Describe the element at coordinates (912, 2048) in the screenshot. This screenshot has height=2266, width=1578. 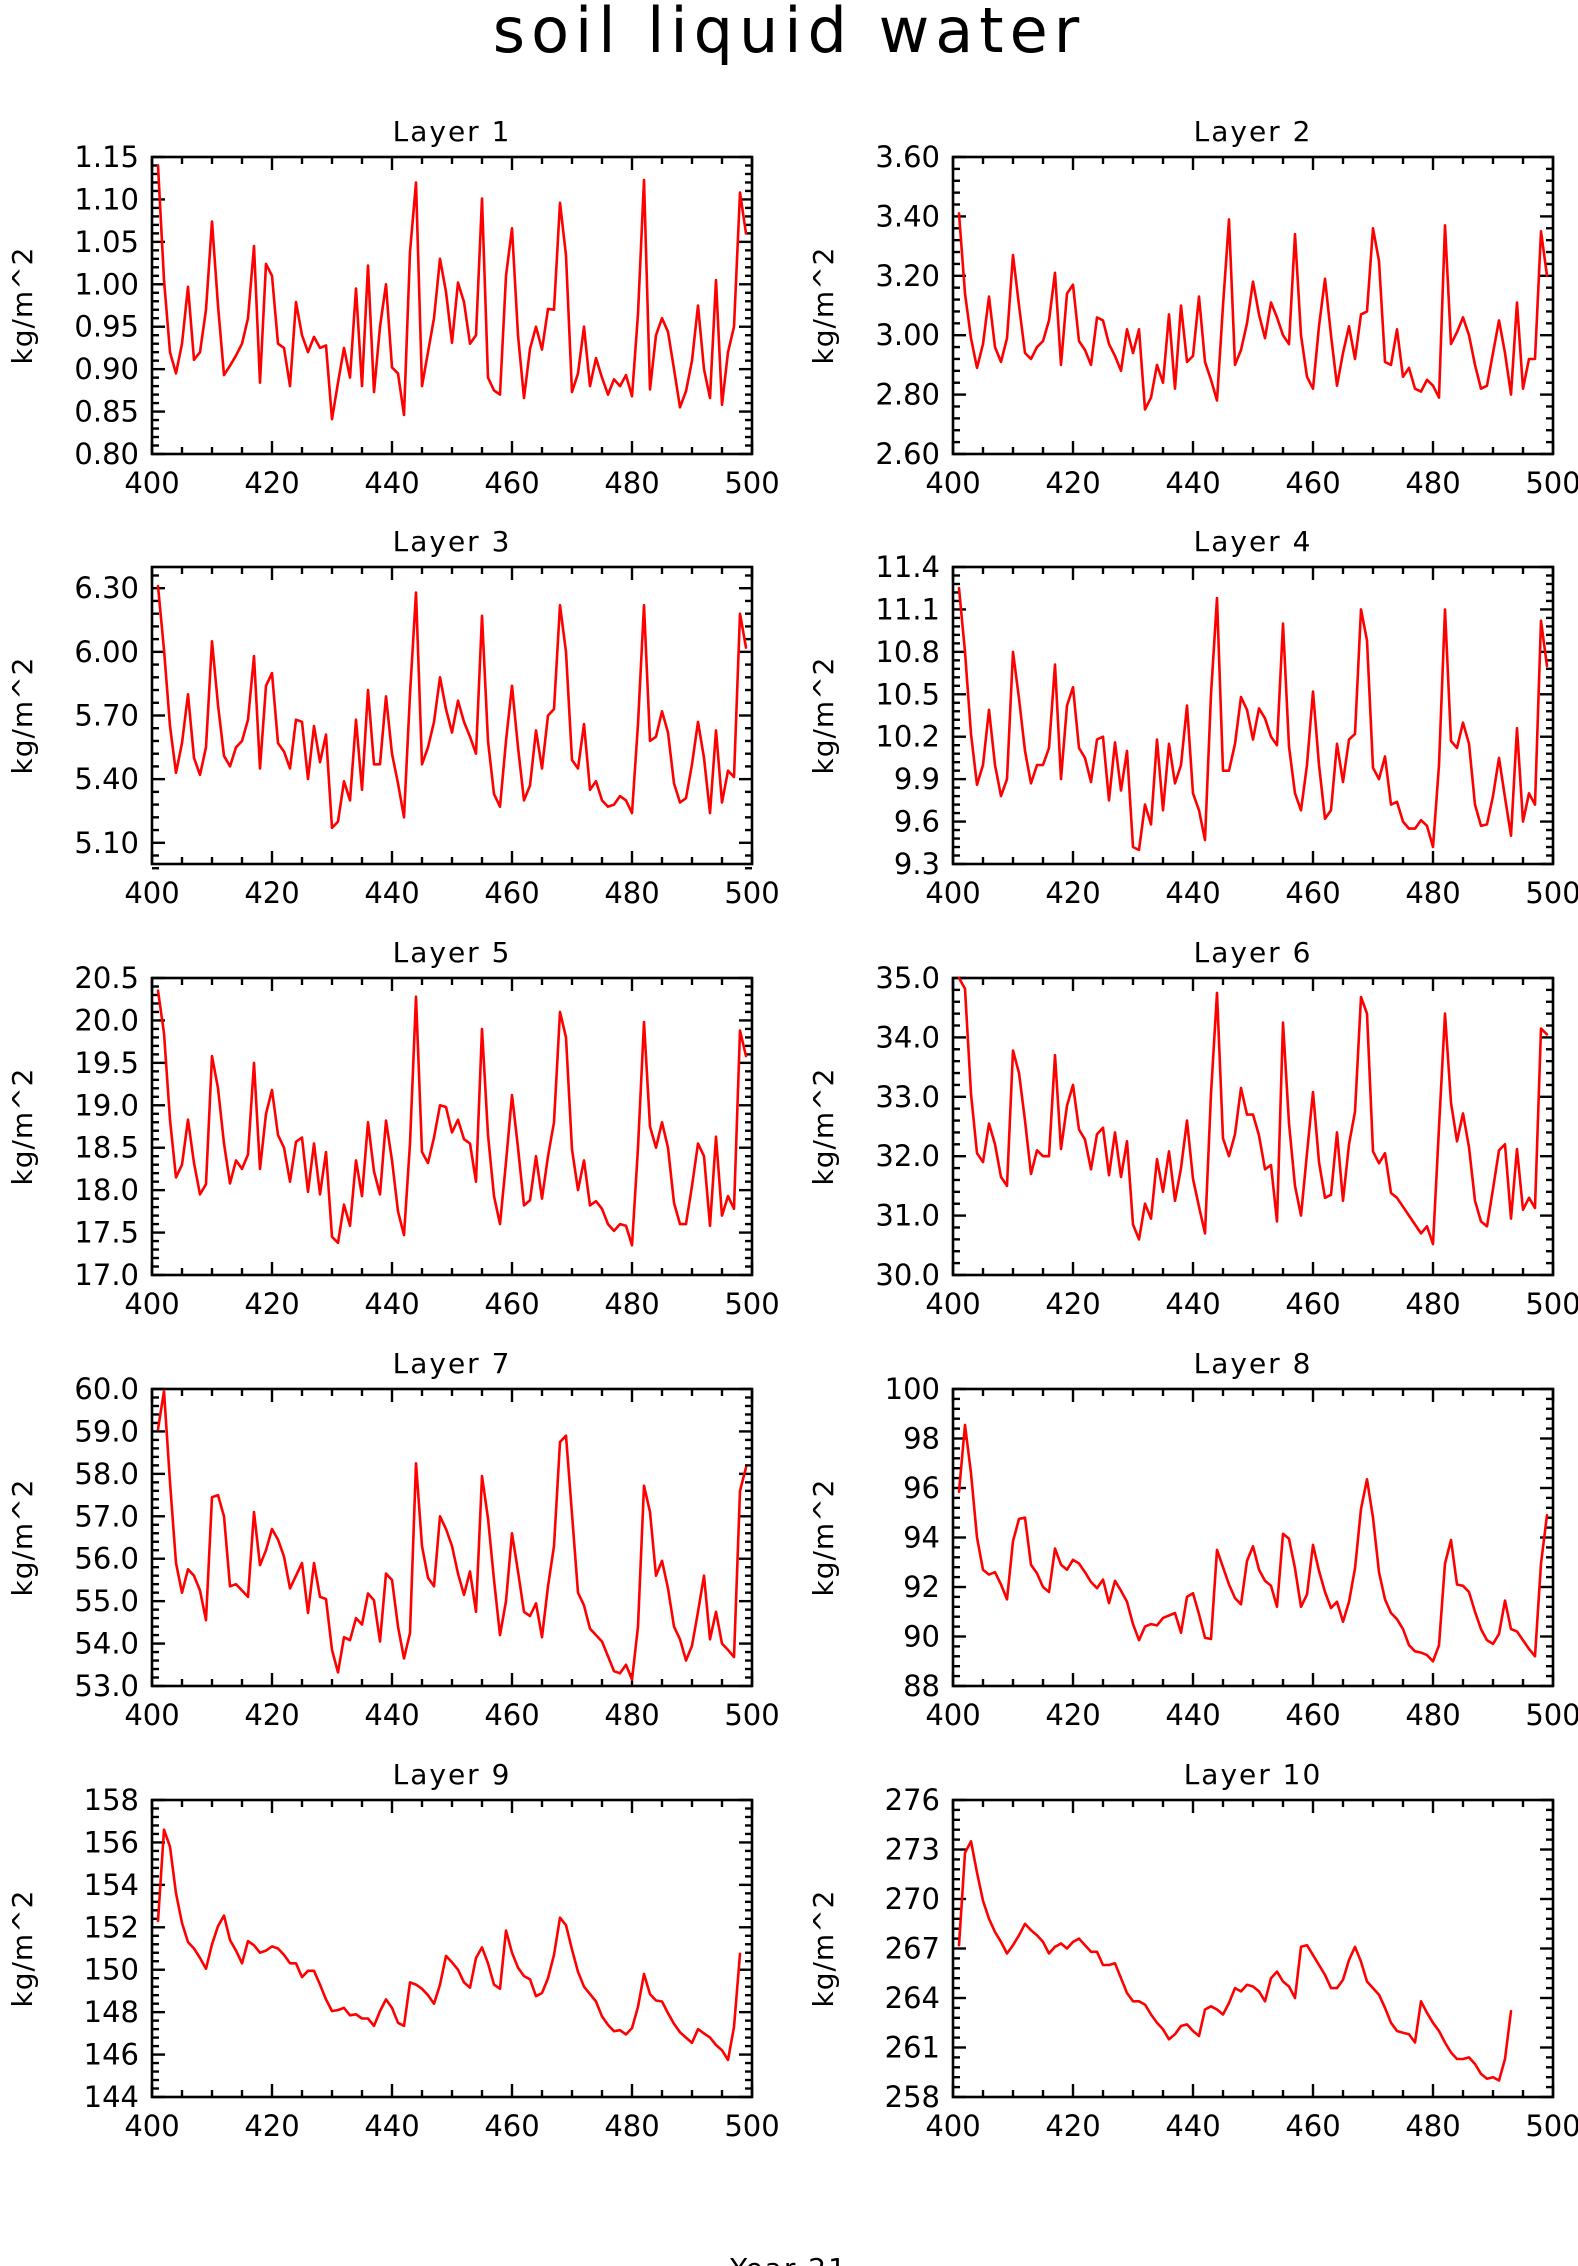
I see `y-tick-label: 261` at that location.